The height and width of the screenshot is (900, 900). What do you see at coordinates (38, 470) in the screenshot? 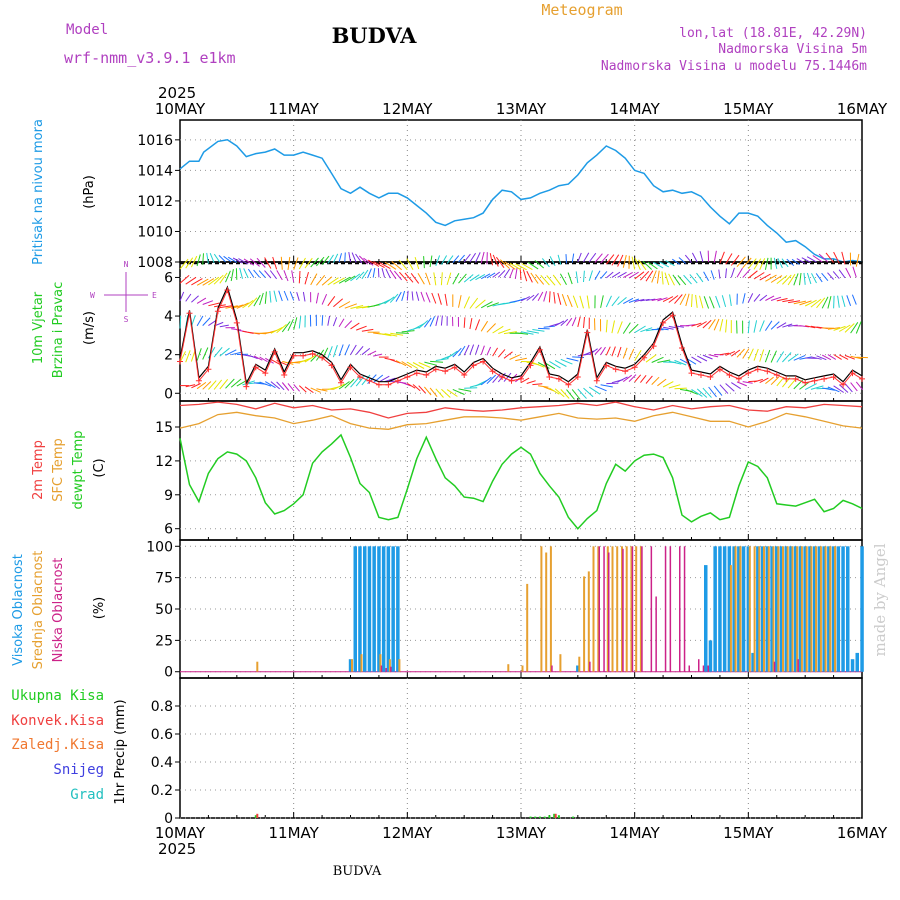
I see `temp2m-label: 2m Temp` at bounding box center [38, 470].